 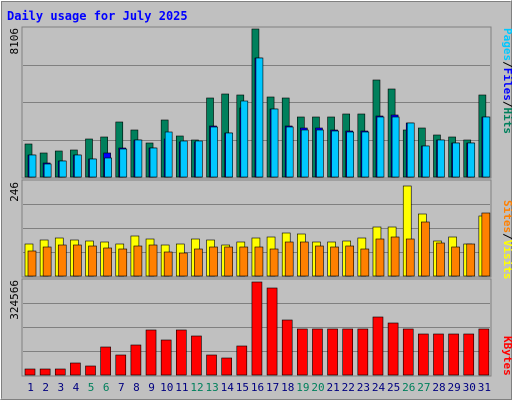 What do you see at coordinates (363, 387) in the screenshot?
I see `x-tick-label: 23` at bounding box center [363, 387].